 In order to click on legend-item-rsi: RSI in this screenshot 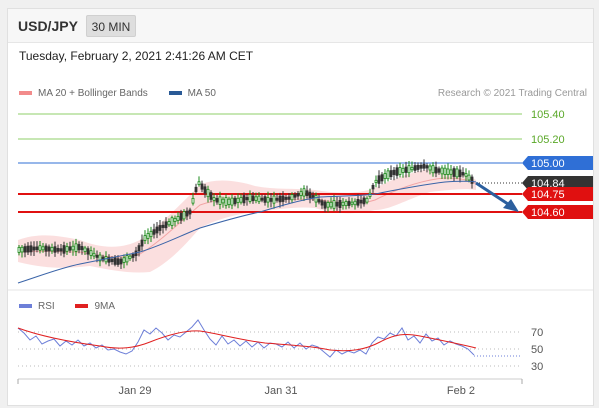, I will do `click(37, 306)`.